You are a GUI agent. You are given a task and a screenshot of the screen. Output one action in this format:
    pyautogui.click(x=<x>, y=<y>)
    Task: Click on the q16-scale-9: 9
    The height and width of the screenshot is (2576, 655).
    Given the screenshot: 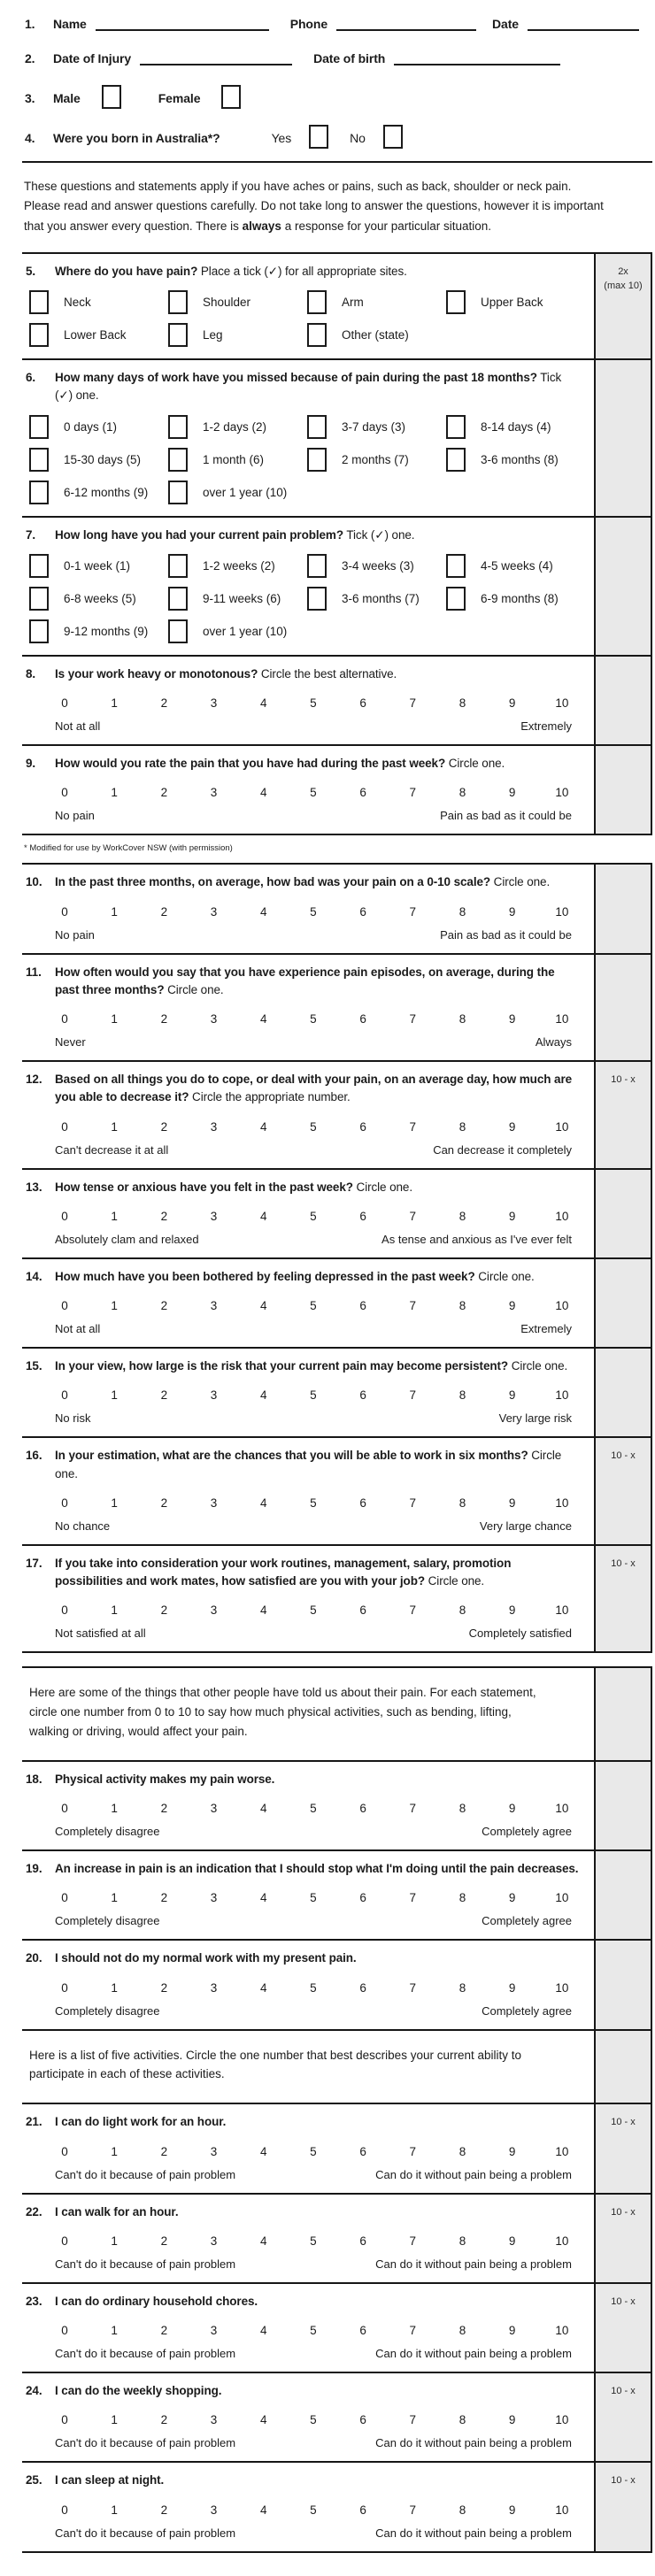 What is the action you would take?
    pyautogui.click(x=512, y=1503)
    